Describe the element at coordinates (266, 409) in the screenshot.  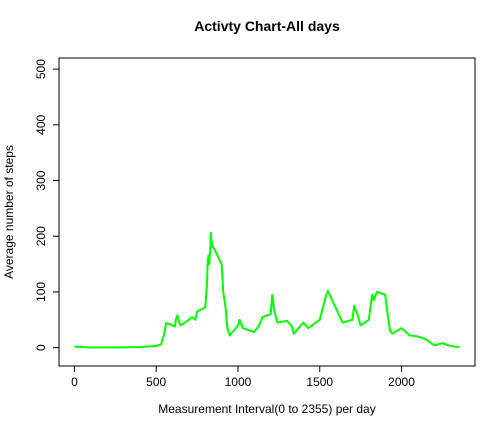
I see `x-axis-label: Measurement Interval(0 to 2355) per day` at that location.